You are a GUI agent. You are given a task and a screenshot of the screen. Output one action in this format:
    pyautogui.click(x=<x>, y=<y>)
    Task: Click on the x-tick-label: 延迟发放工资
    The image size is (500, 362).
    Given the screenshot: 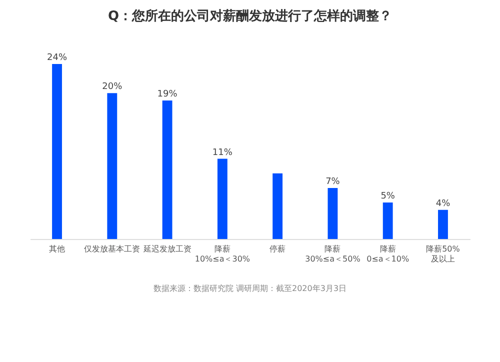 What is the action you would take?
    pyautogui.click(x=167, y=249)
    